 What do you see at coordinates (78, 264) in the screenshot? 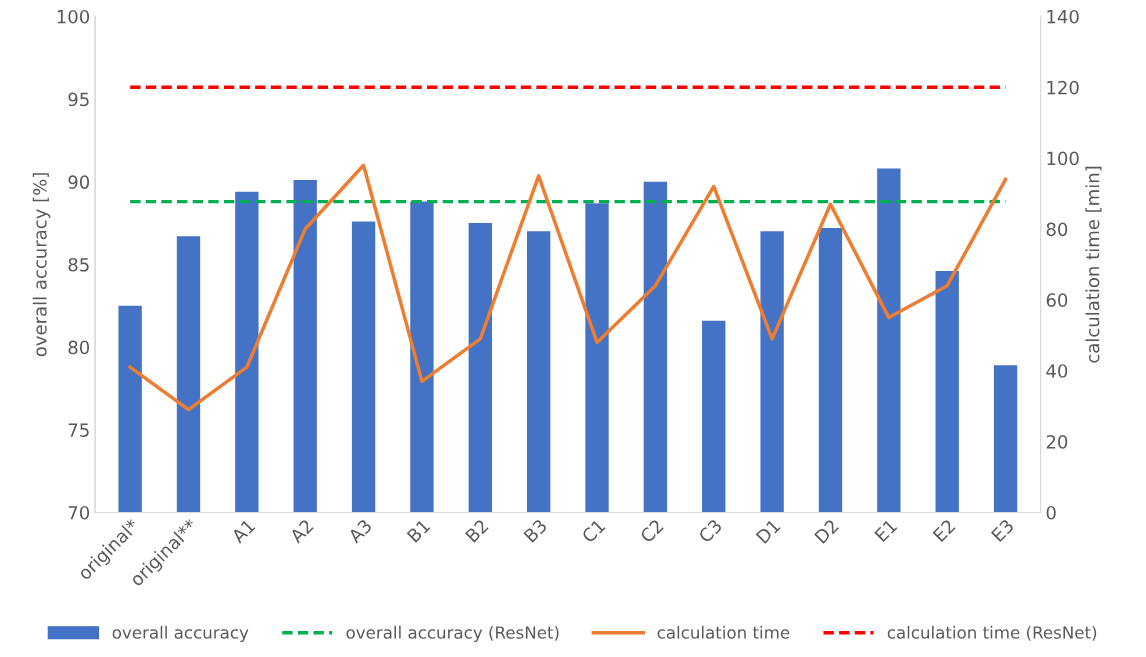
I see `y-tick-label: 85` at bounding box center [78, 264].